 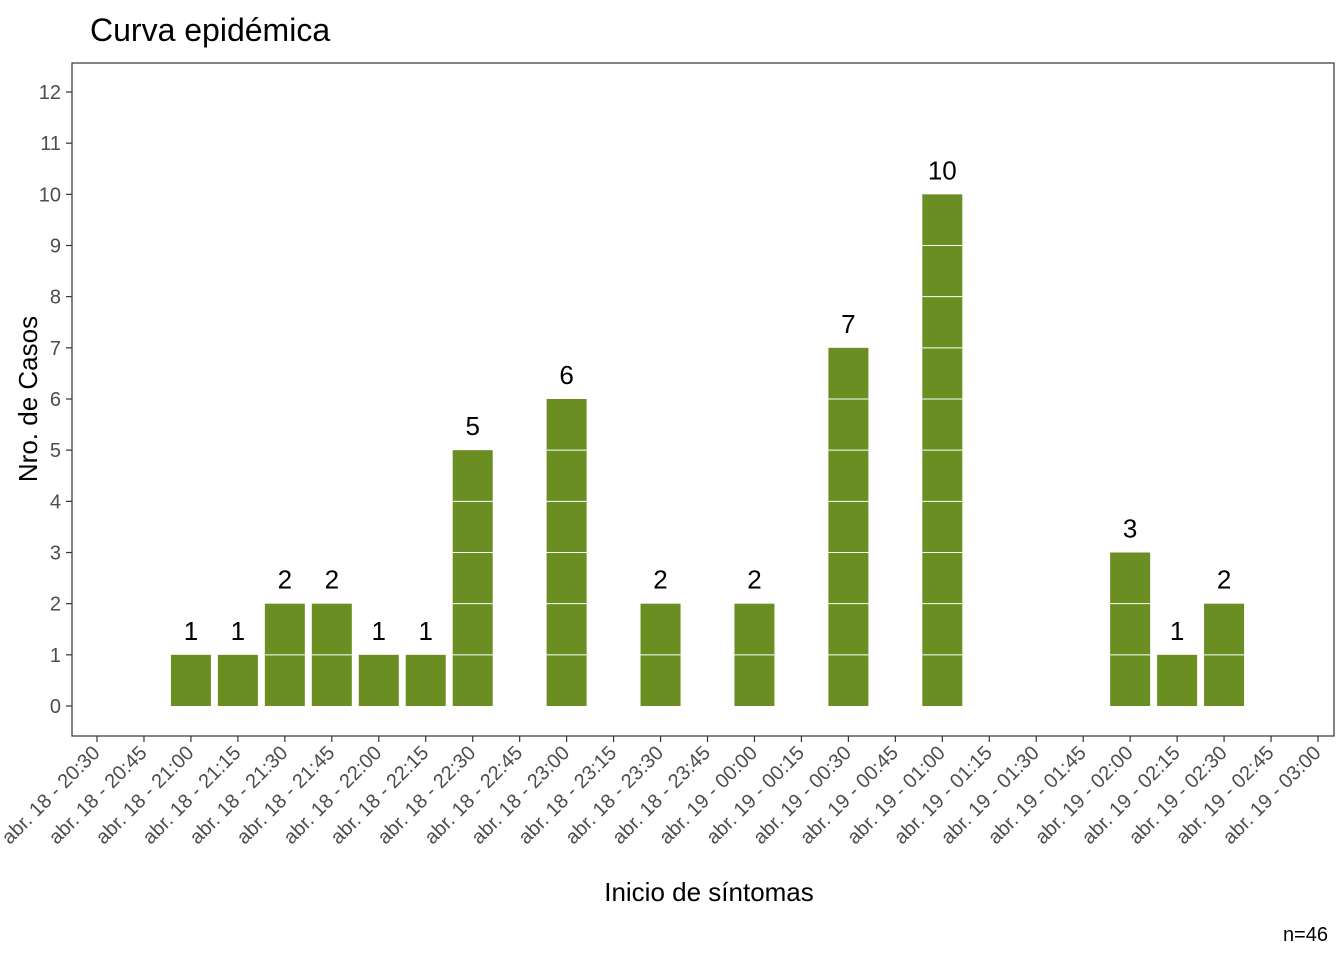 I want to click on y-tick-label: 4, so click(x=55, y=502).